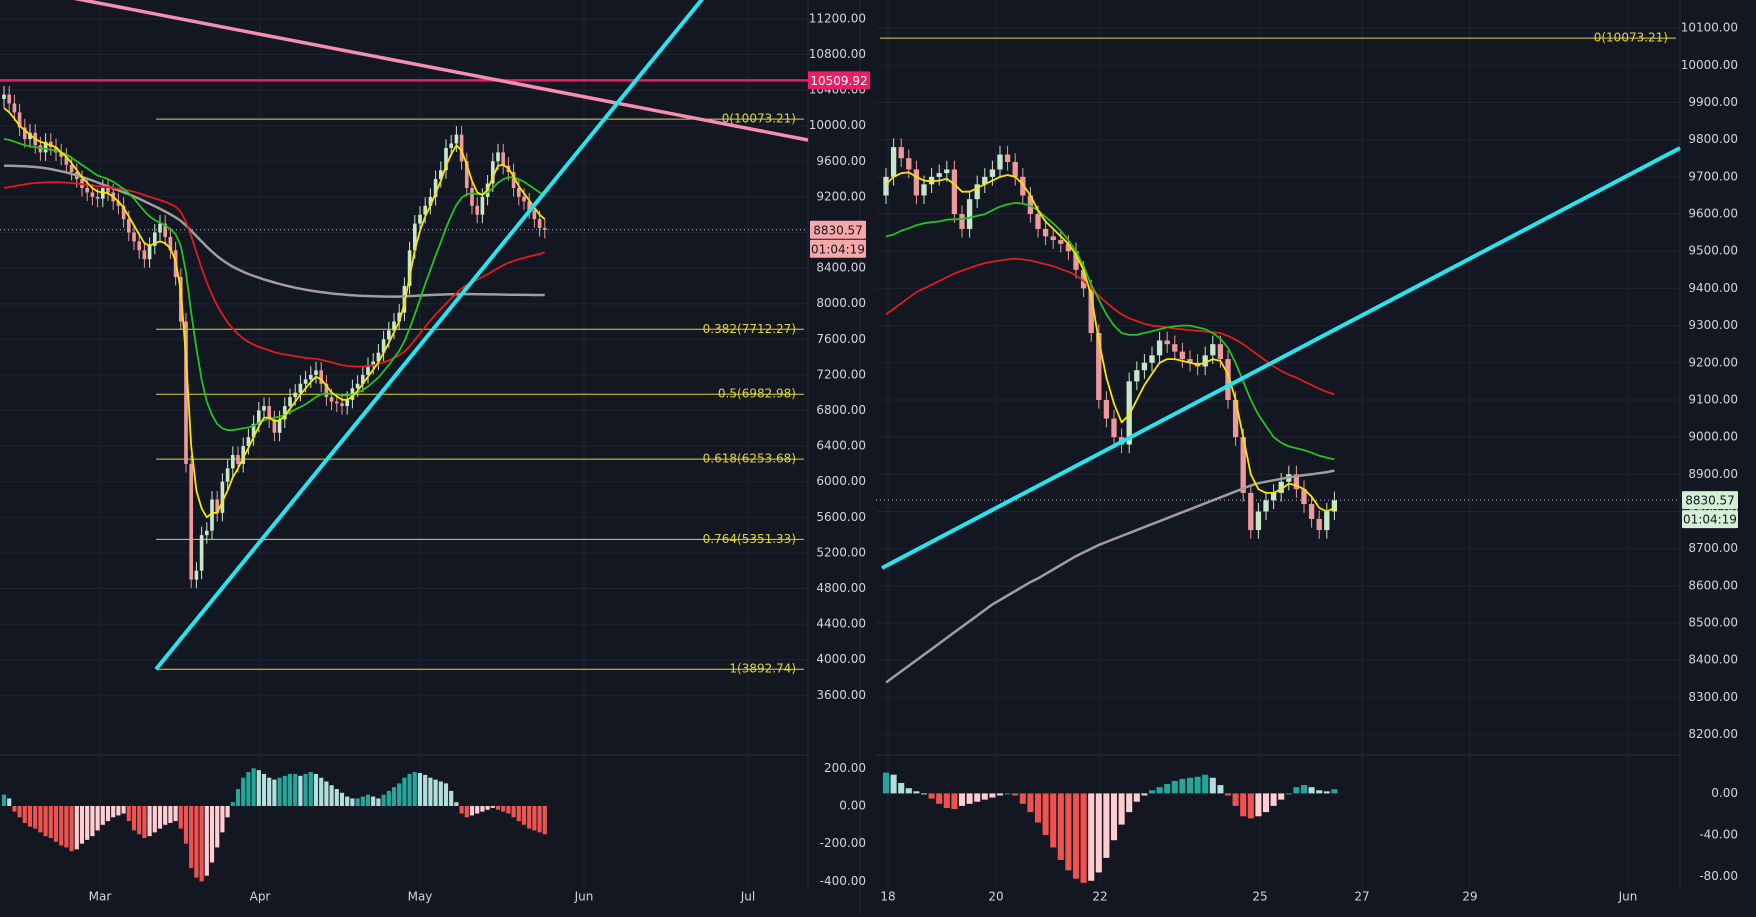 This screenshot has height=917, width=1756. Describe the element at coordinates (841, 552) in the screenshot. I see `y-tick-label: 5200.00` at that location.